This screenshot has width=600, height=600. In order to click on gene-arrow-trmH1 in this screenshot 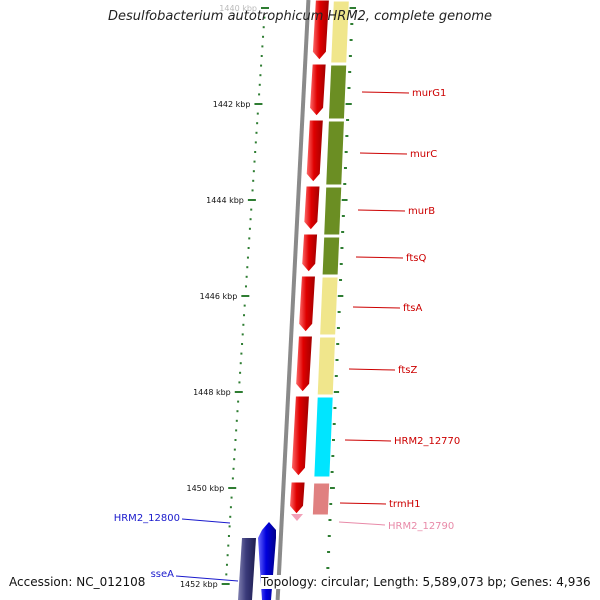, I will do `click(297, 498)`.